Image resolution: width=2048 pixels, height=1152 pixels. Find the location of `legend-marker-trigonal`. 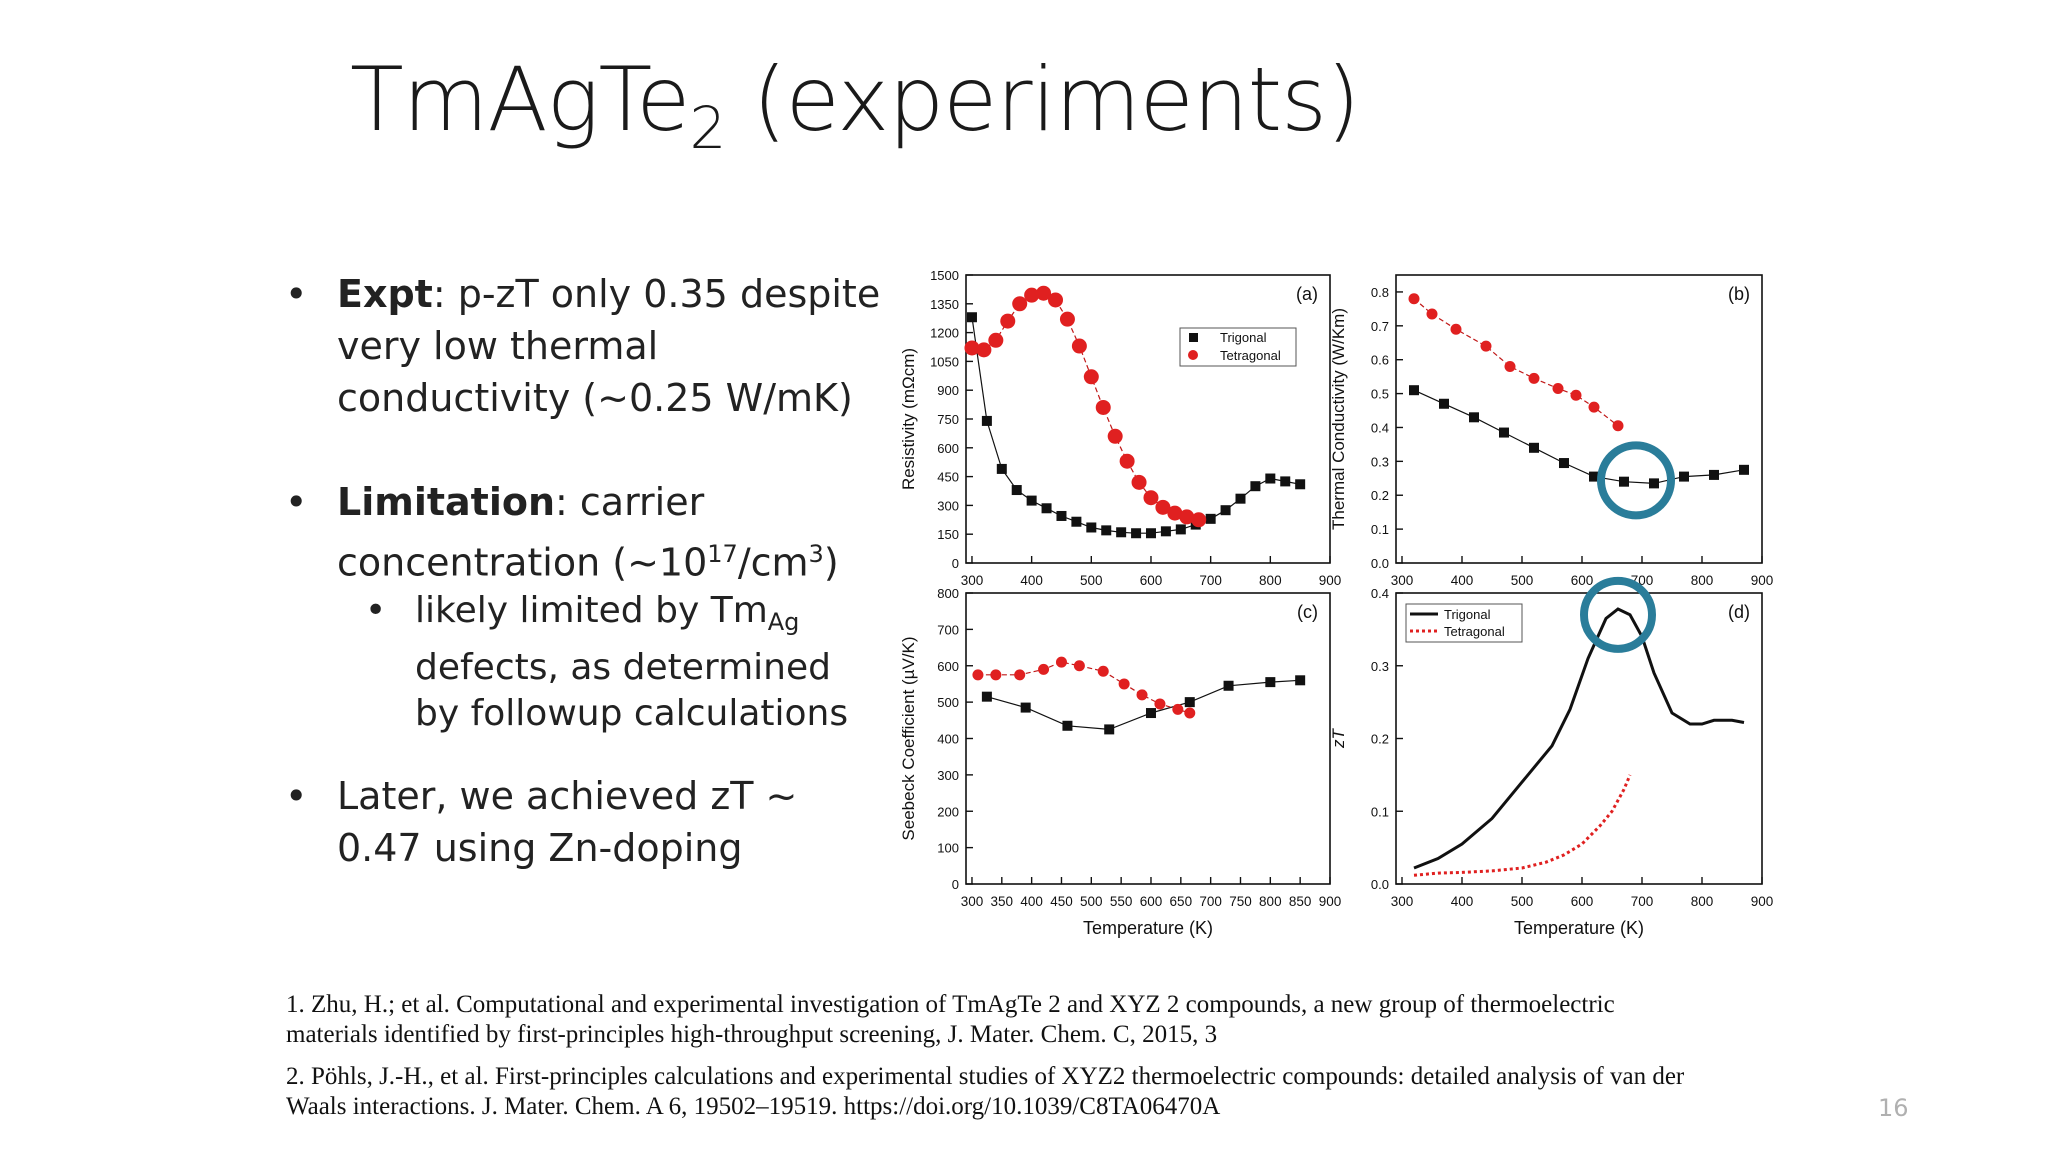

legend-marker-trigonal is located at coordinates (1193, 337).